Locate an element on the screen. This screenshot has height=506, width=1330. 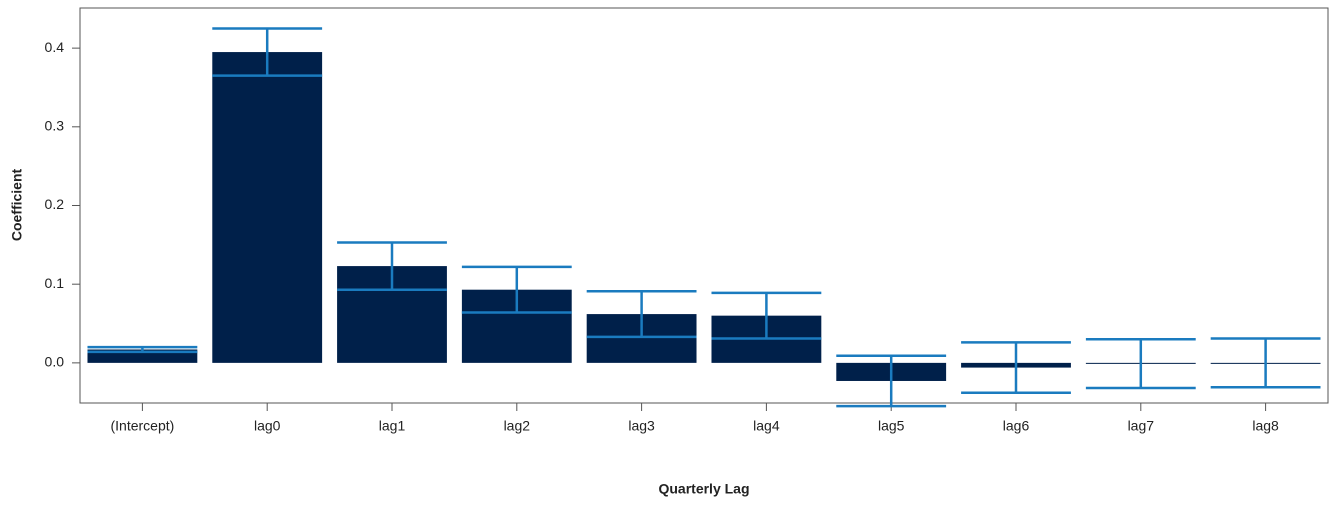
x-axis-label: Quarterly Lag is located at coordinates (703, 489).